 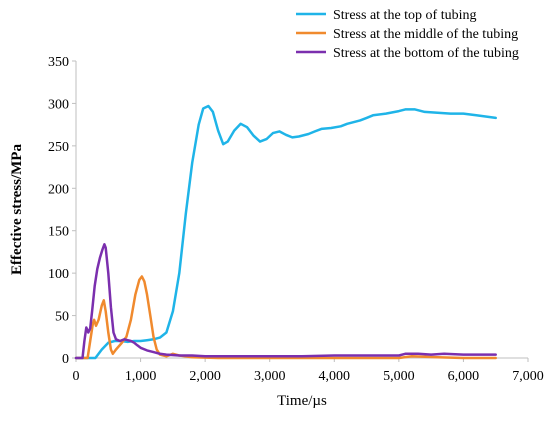 What do you see at coordinates (270, 376) in the screenshot?
I see `x-tick-label: 3,000` at bounding box center [270, 376].